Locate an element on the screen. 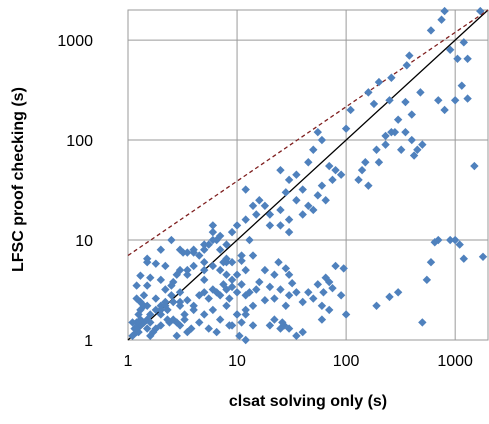 This screenshot has height=424, width=489. x-axis-label: clsat solving only (s) is located at coordinates (308, 401).